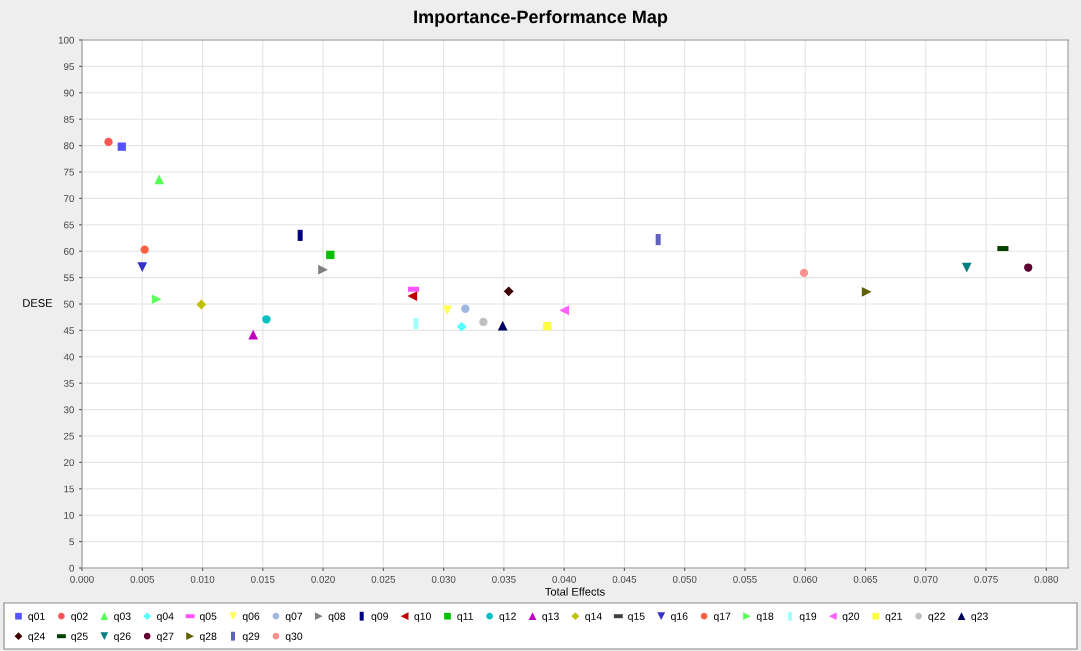 This screenshot has height=651, width=1081. I want to click on legend-label: q28, so click(208, 637).